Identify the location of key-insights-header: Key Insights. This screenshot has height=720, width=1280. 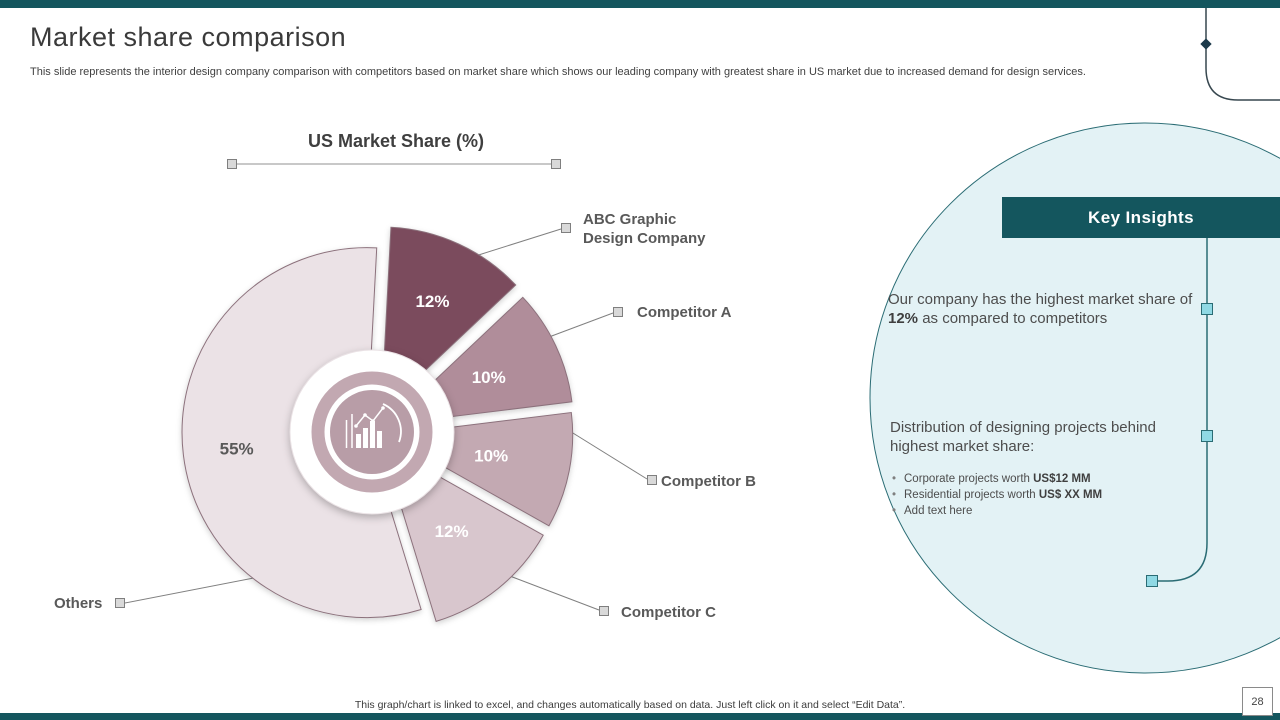
(1141, 217).